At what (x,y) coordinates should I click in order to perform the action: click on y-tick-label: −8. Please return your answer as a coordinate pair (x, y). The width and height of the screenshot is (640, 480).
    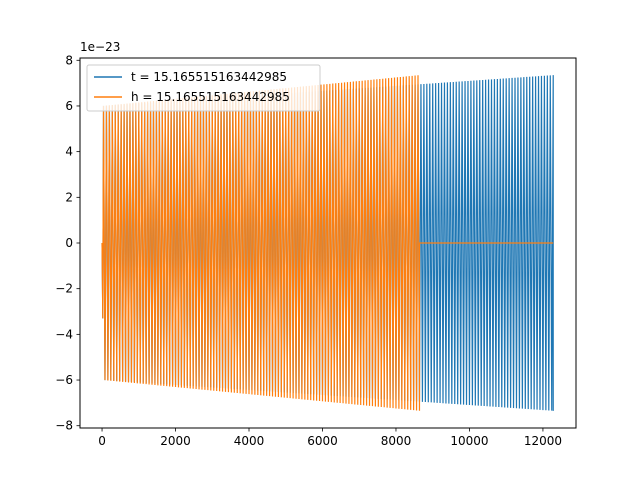
    Looking at the image, I should click on (64, 426).